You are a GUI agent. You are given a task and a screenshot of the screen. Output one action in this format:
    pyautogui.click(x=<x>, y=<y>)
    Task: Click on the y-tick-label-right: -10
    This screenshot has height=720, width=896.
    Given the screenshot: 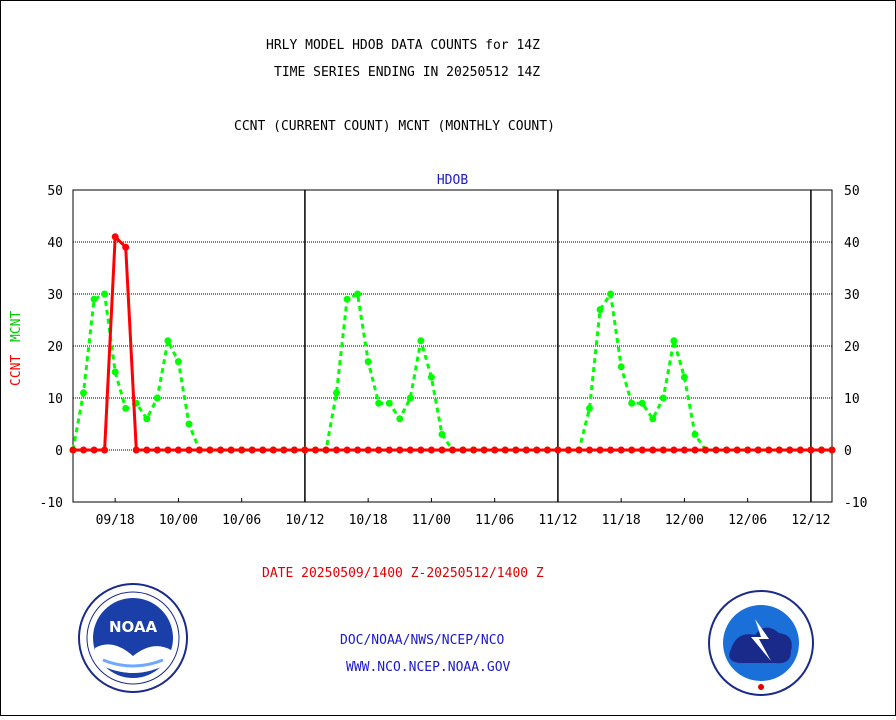 What is the action you would take?
    pyautogui.click(x=855, y=503)
    